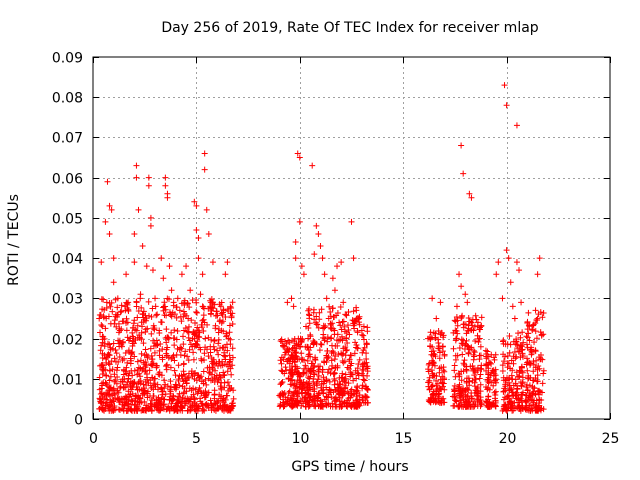 Image resolution: width=640 pixels, height=480 pixels. I want to click on x-tick-label: 5, so click(196, 439).